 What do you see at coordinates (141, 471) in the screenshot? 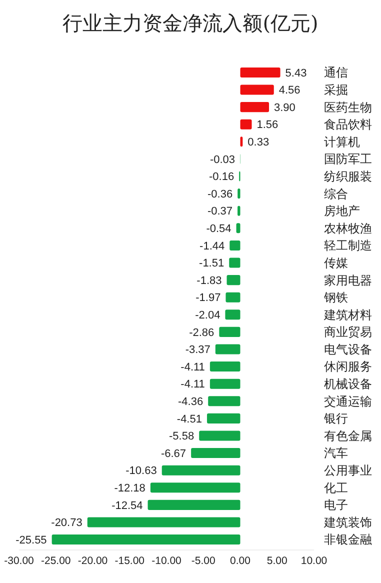
I see `data-label: -10.63` at bounding box center [141, 471].